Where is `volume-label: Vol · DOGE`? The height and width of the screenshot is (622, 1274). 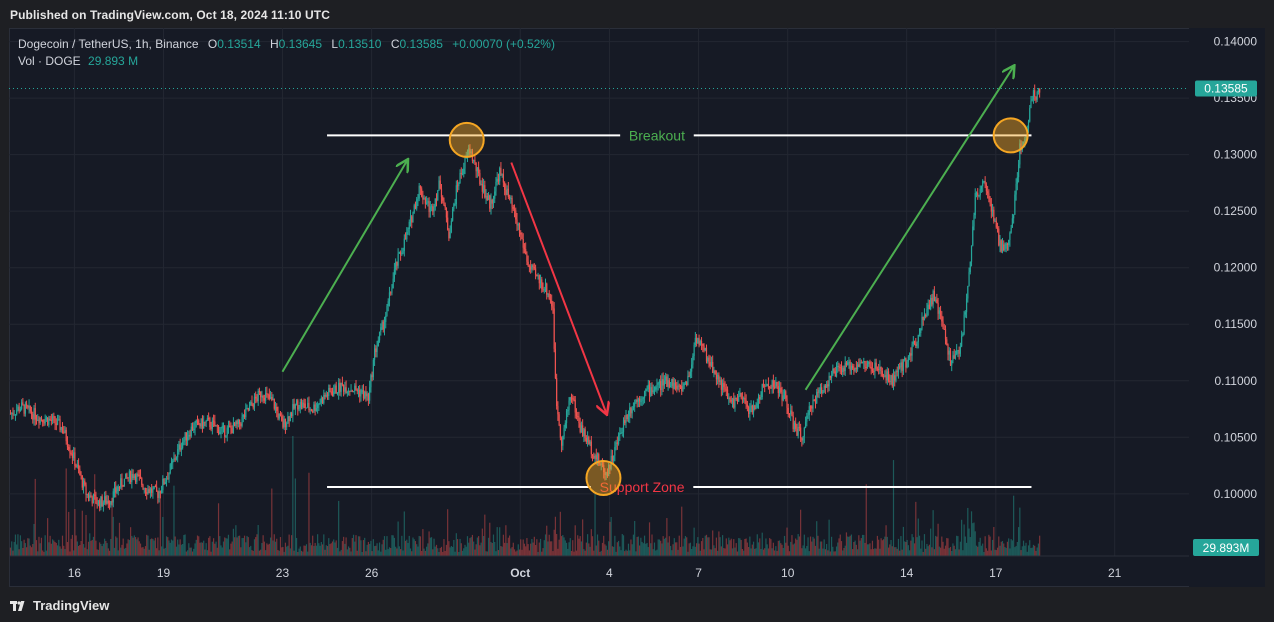 volume-label: Vol · DOGE is located at coordinates (49, 61).